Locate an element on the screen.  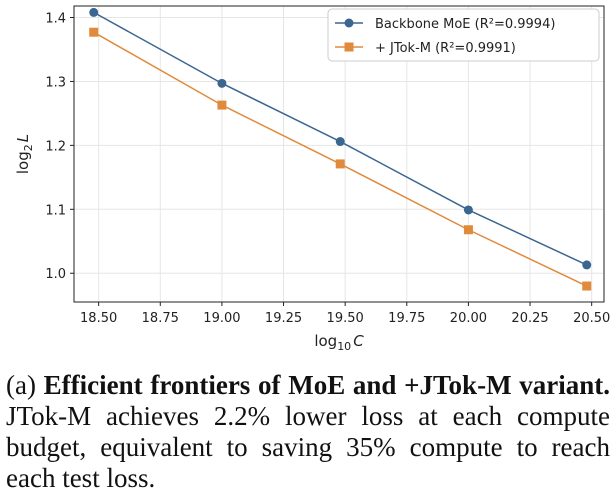
legend-label-jtok: + JTok-M (R²=0.9991) is located at coordinates (445, 48).